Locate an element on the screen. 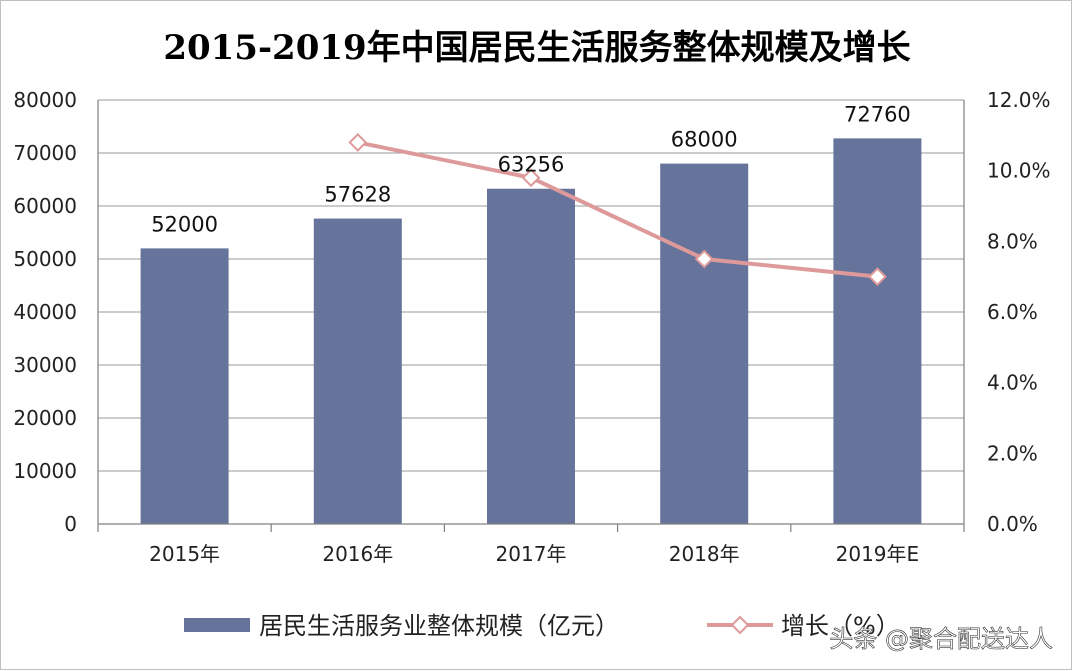 This screenshot has width=1072, height=671. legend: 居民生活服务业整体规模（亿元） 增长（%） is located at coordinates (542, 626).